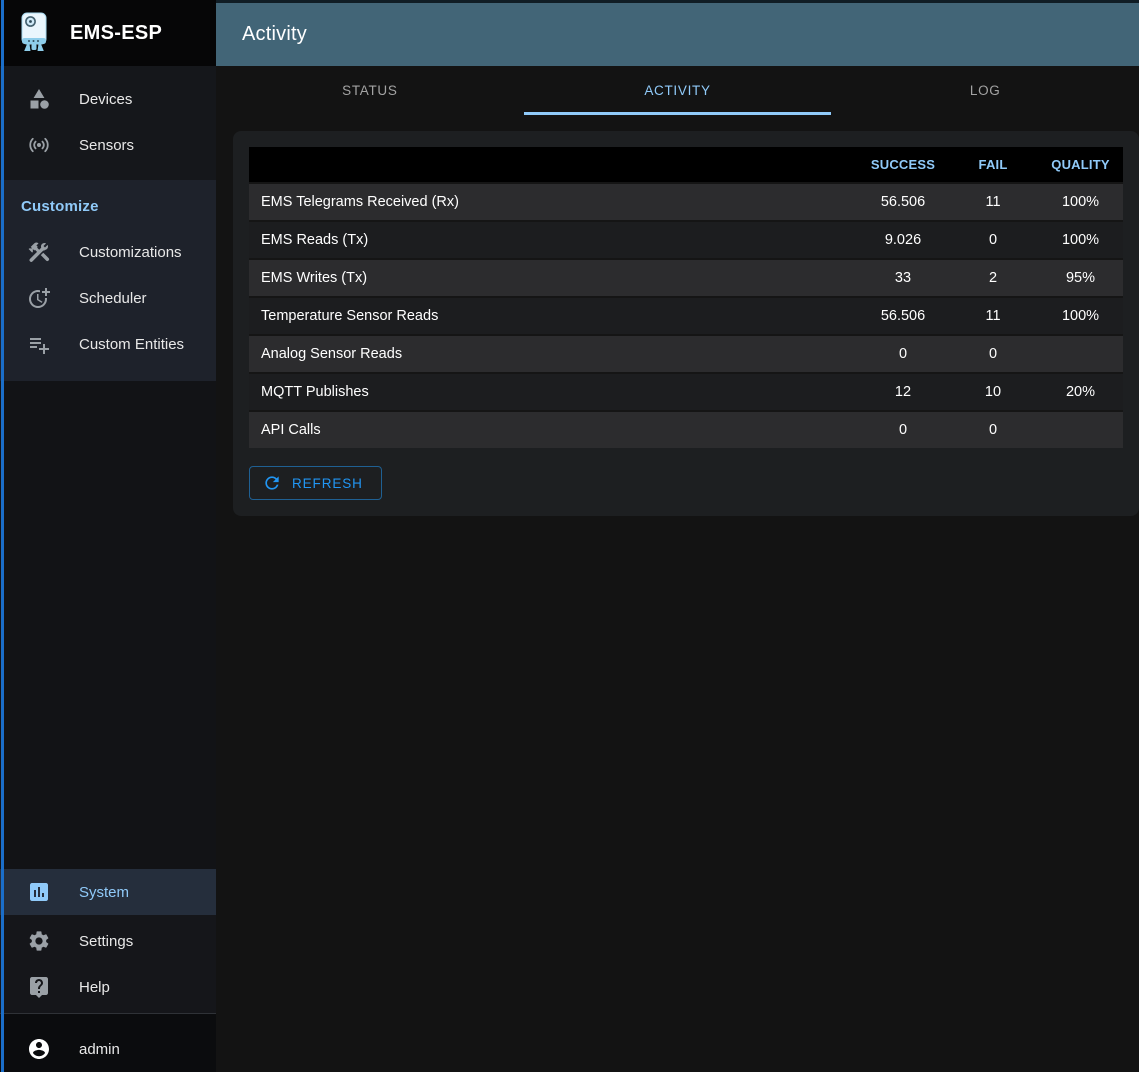  I want to click on fail-value: 10, so click(993, 392).